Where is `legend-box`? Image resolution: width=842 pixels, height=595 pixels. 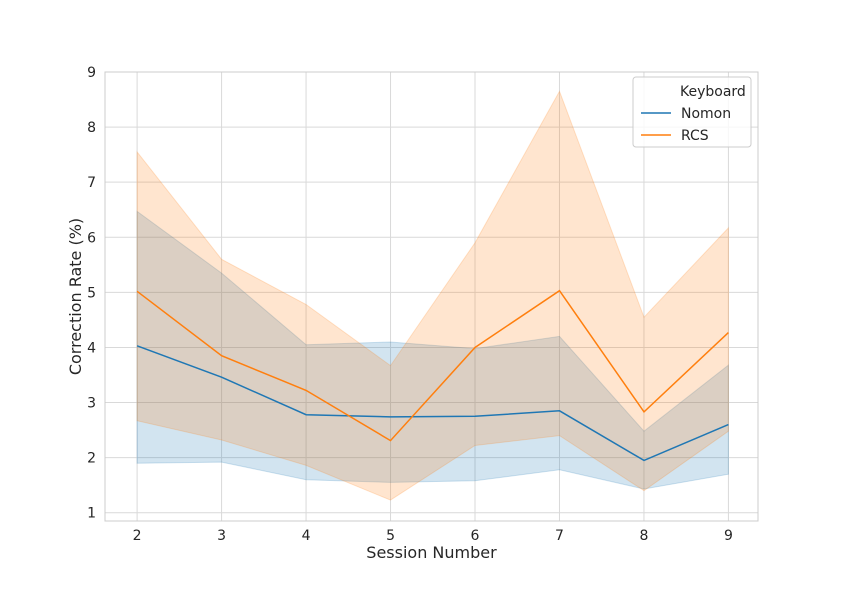
legend-box is located at coordinates (692, 112).